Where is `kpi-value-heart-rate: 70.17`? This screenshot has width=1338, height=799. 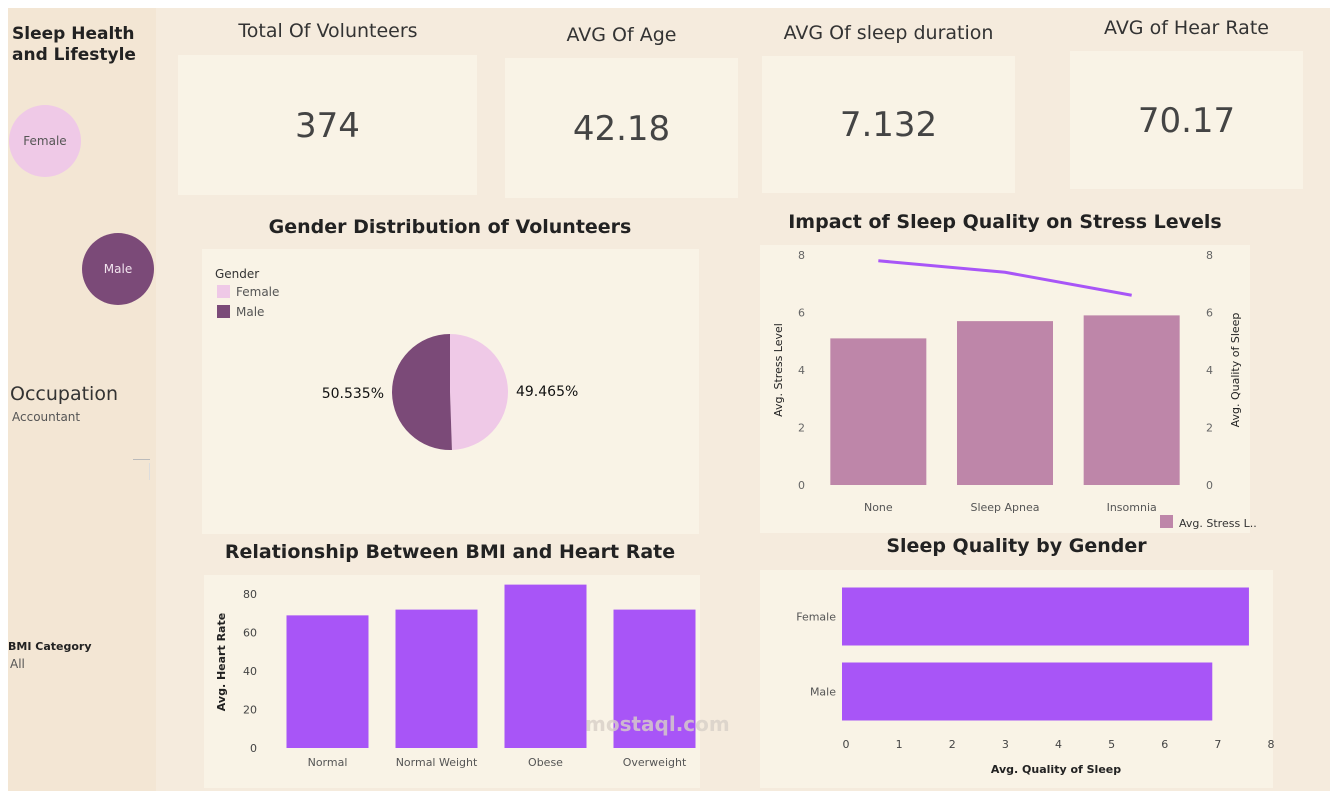 kpi-value-heart-rate: 70.17 is located at coordinates (1186, 121).